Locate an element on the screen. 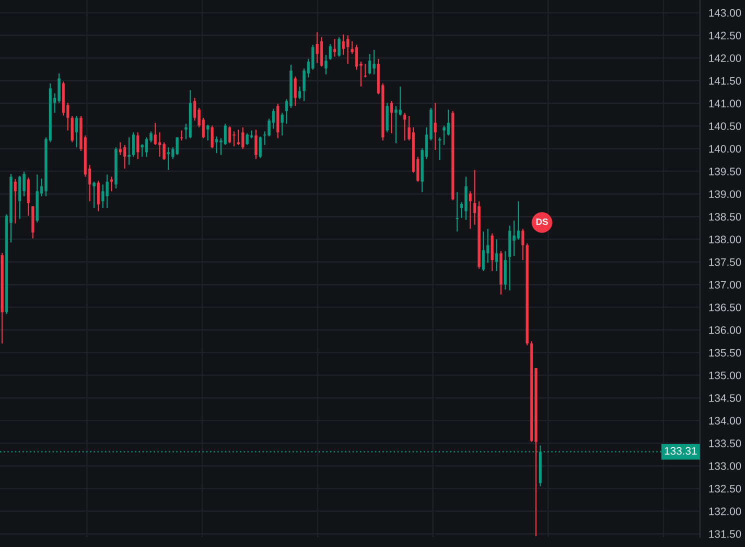 The width and height of the screenshot is (745, 547). y-tick-label: 141.50 is located at coordinates (725, 81).